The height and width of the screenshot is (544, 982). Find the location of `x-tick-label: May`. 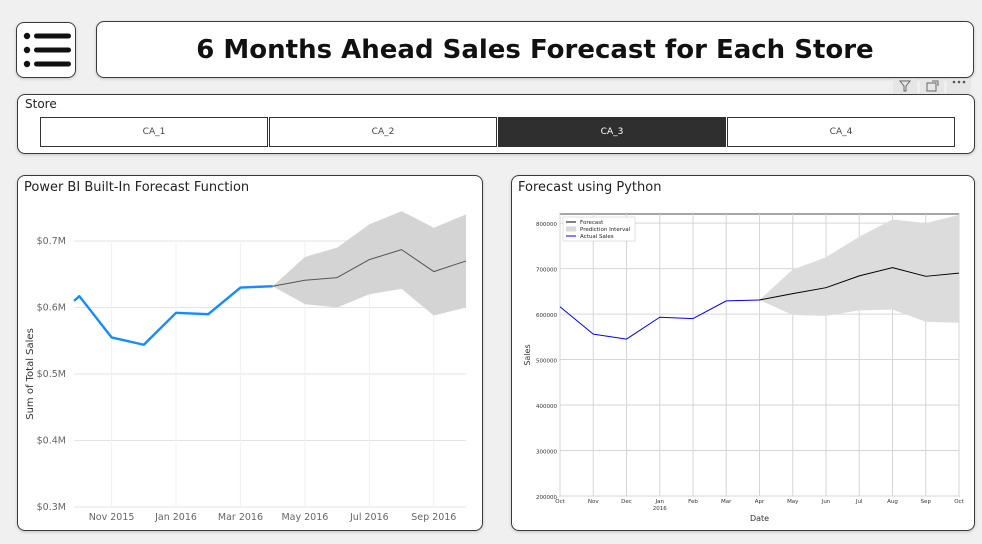

x-tick-label: May is located at coordinates (793, 502).